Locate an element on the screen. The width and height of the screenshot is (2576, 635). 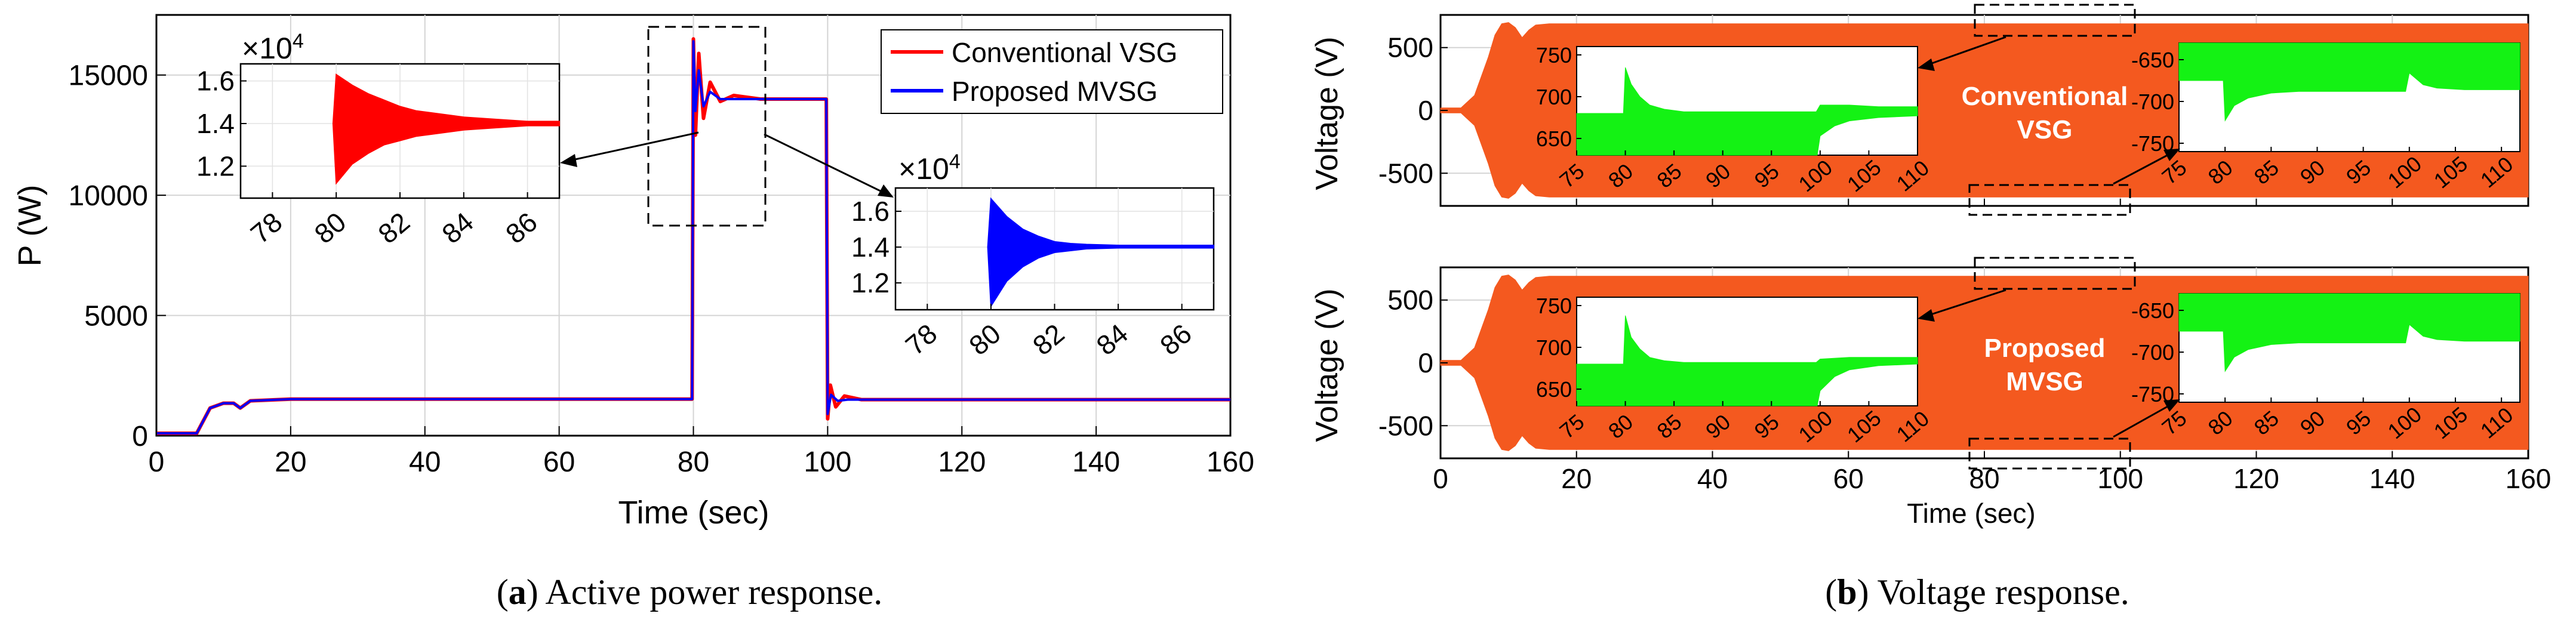
zoom-region-box is located at coordinates (707, 126).